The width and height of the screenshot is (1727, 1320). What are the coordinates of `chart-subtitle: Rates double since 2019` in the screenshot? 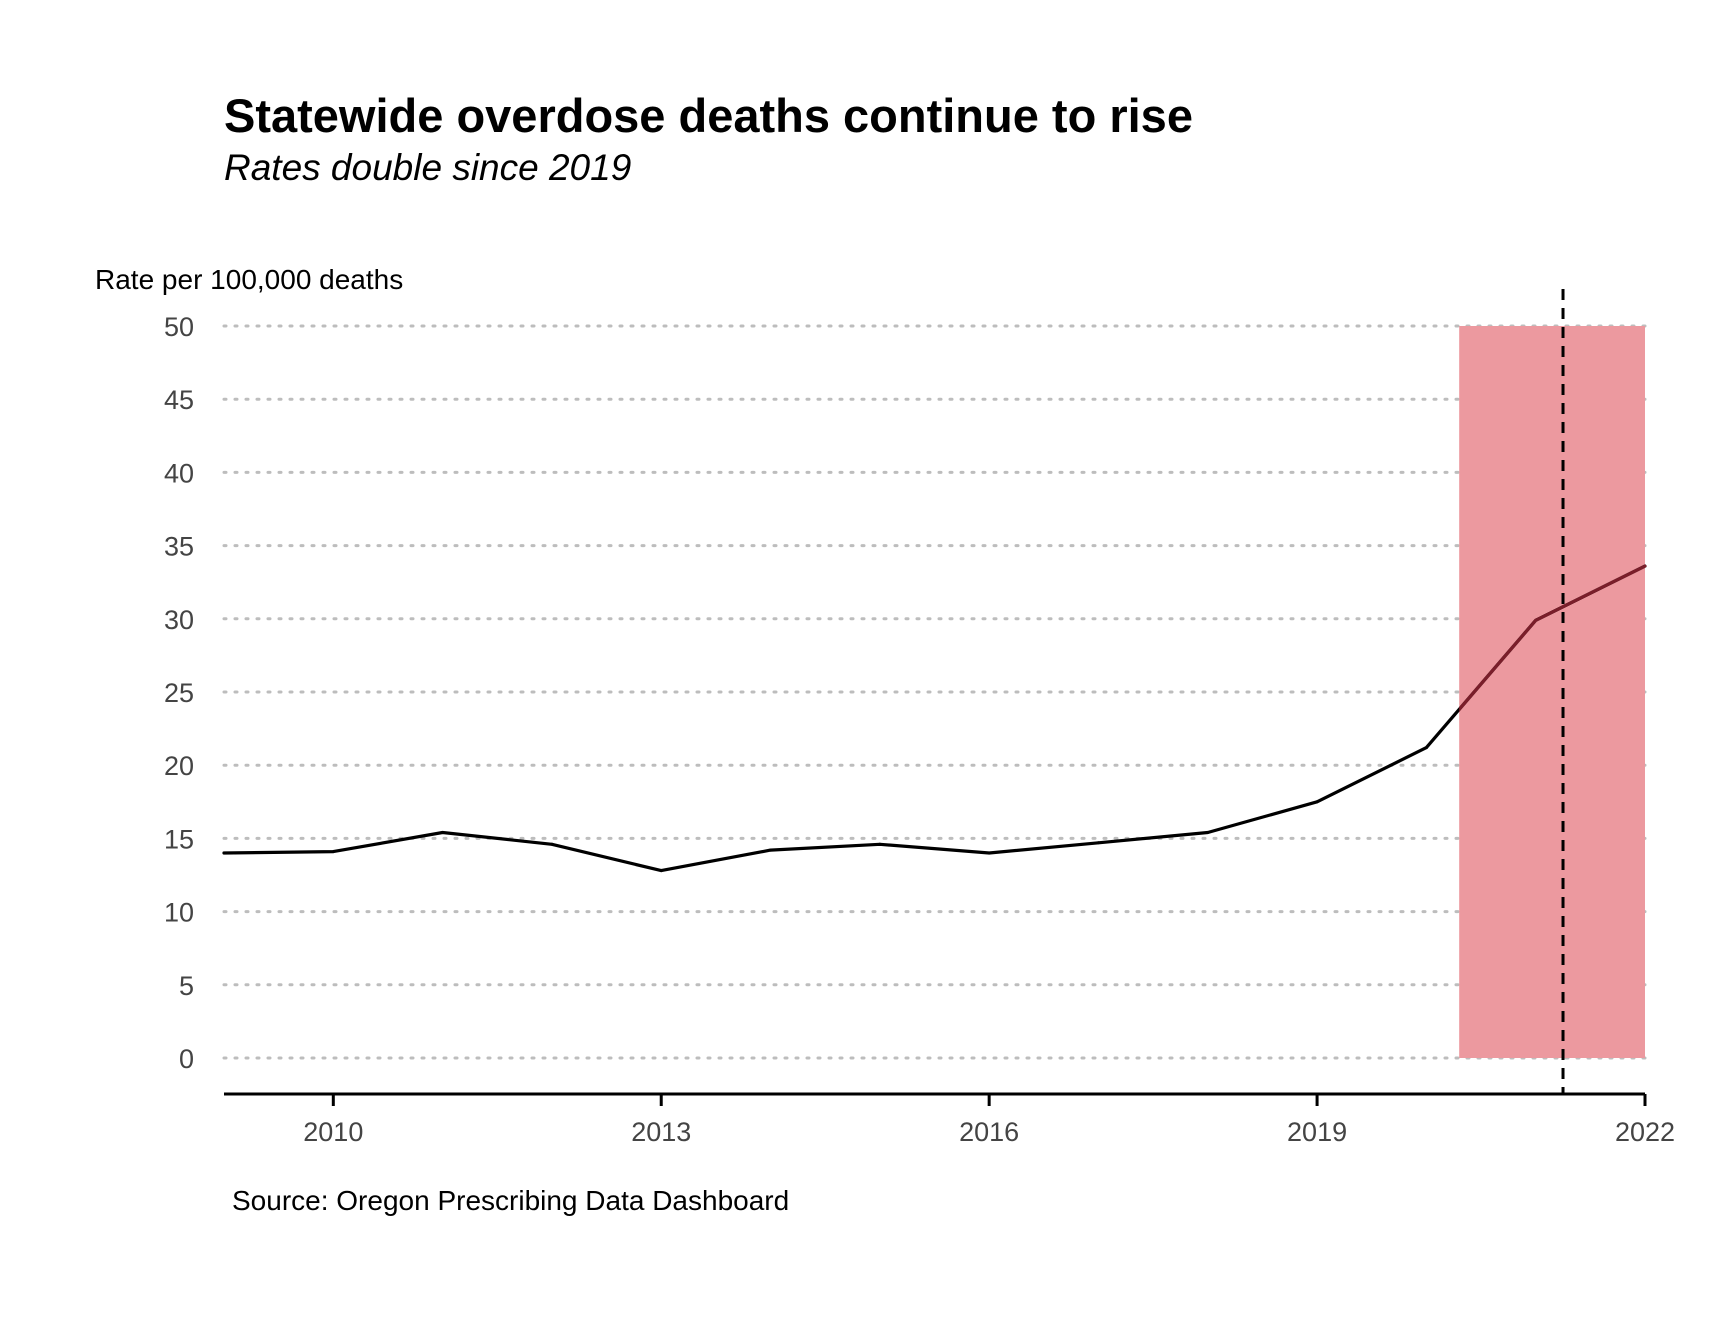 It's located at (427, 167).